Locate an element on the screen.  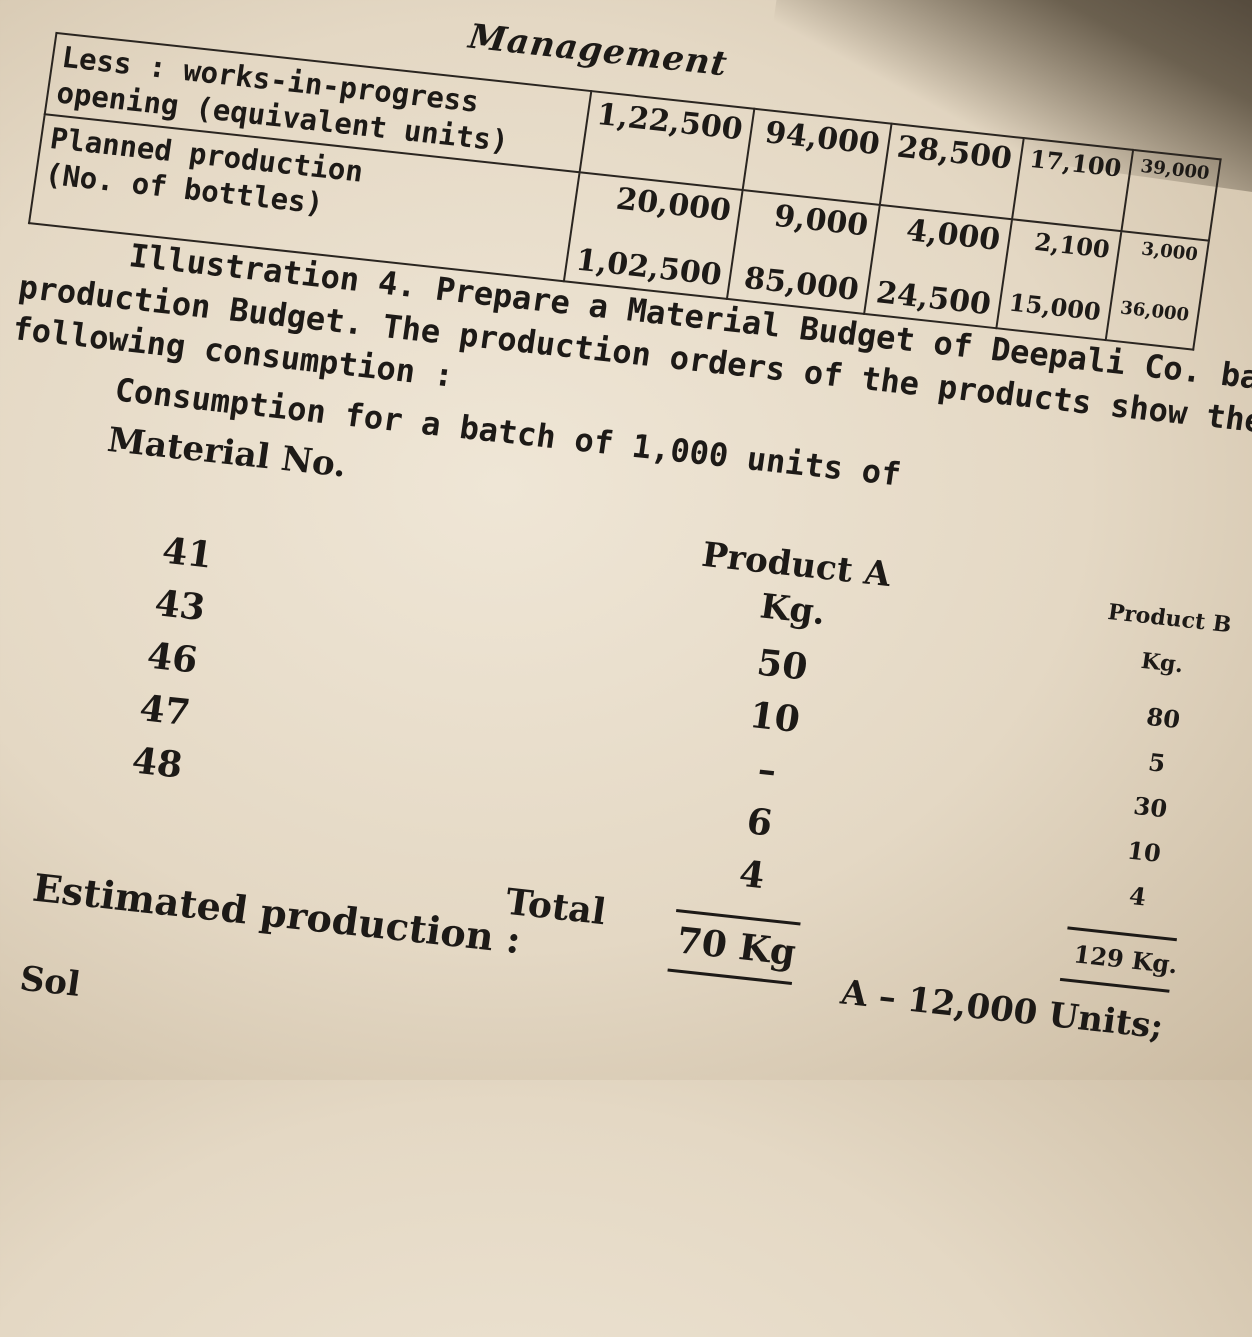
material-list: 41 43 46 47 48 is located at coordinates (173, 659).